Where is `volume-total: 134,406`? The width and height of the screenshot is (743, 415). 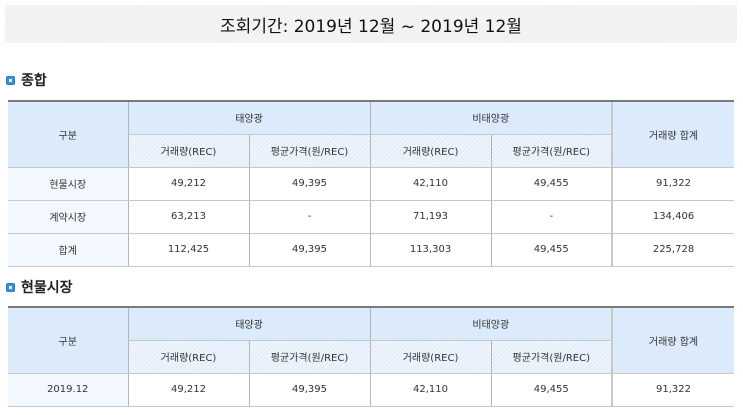 volume-total: 134,406 is located at coordinates (673, 217).